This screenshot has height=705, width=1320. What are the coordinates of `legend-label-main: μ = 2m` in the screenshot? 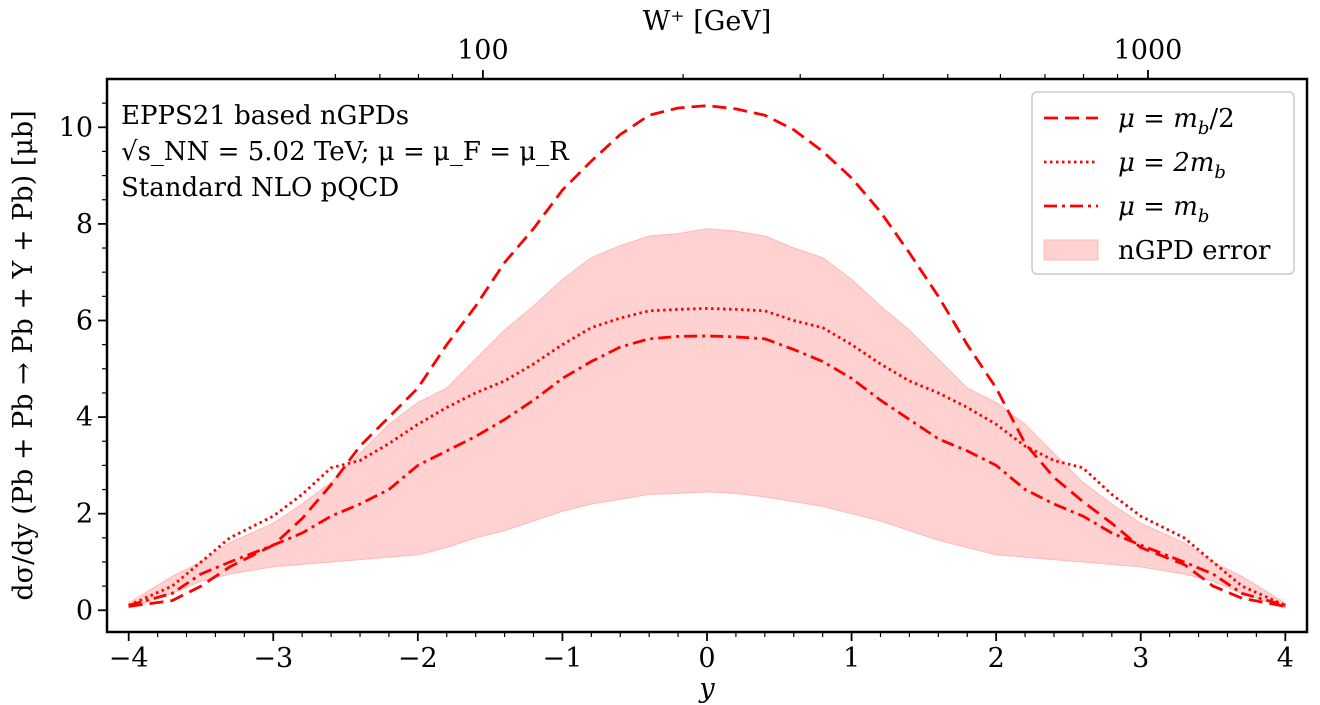 It's located at (1166, 163).